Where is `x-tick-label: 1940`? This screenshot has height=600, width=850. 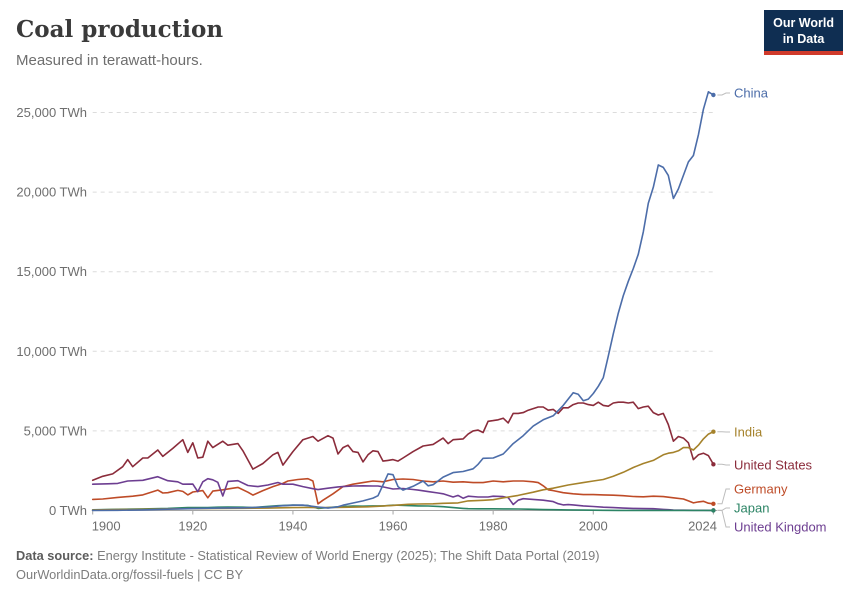 x-tick-label: 1940 is located at coordinates (292, 526).